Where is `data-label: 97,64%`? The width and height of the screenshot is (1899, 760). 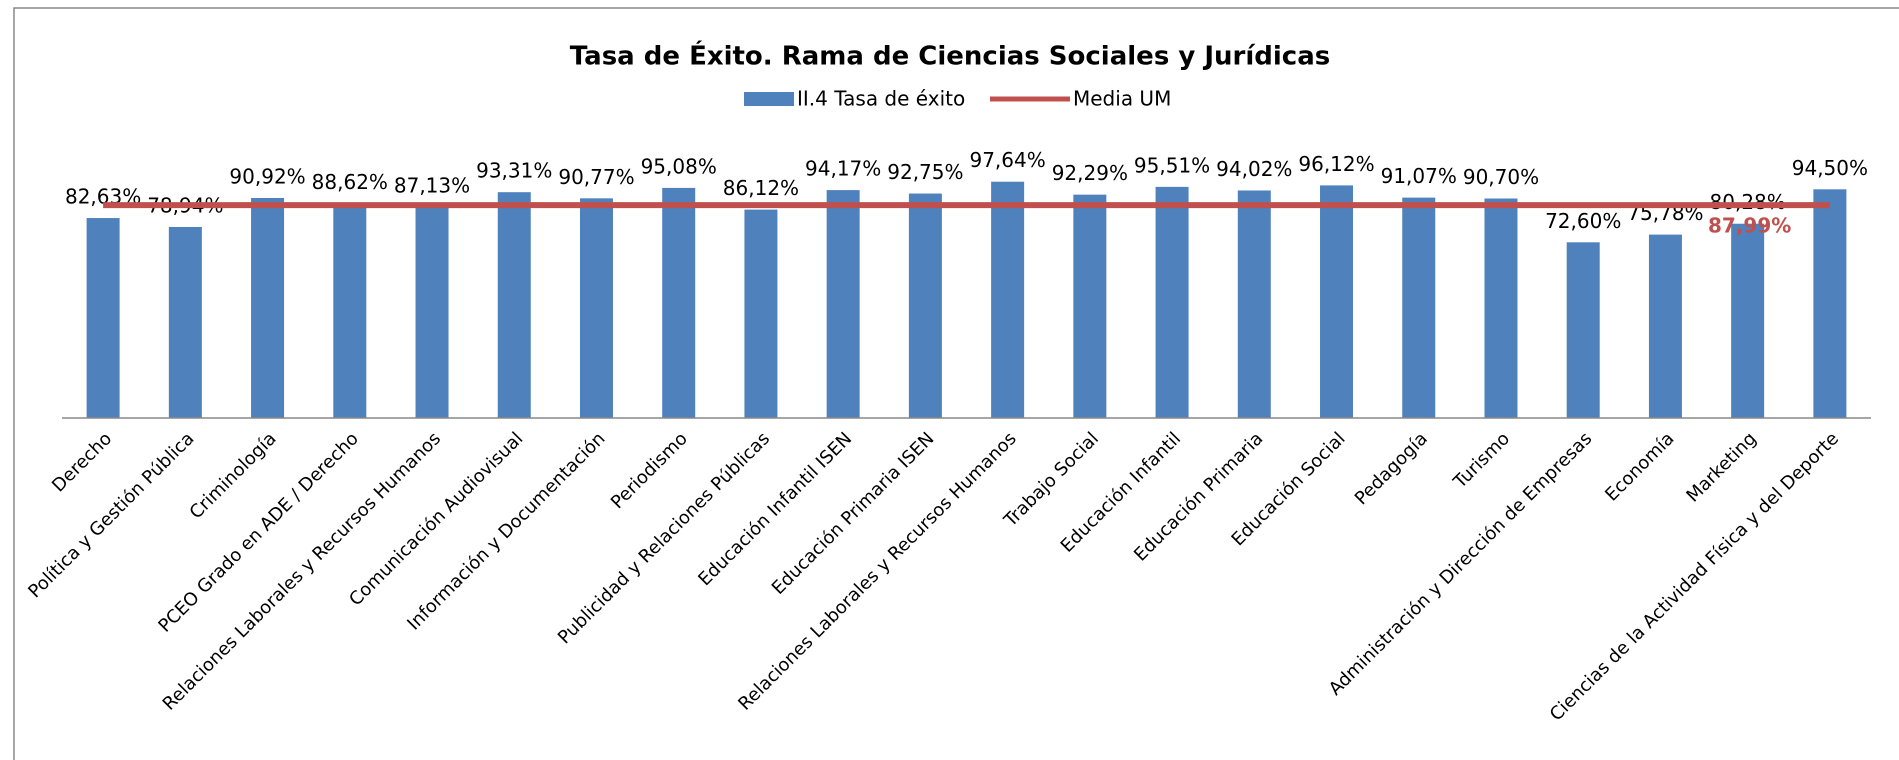 data-label: 97,64% is located at coordinates (1007, 160).